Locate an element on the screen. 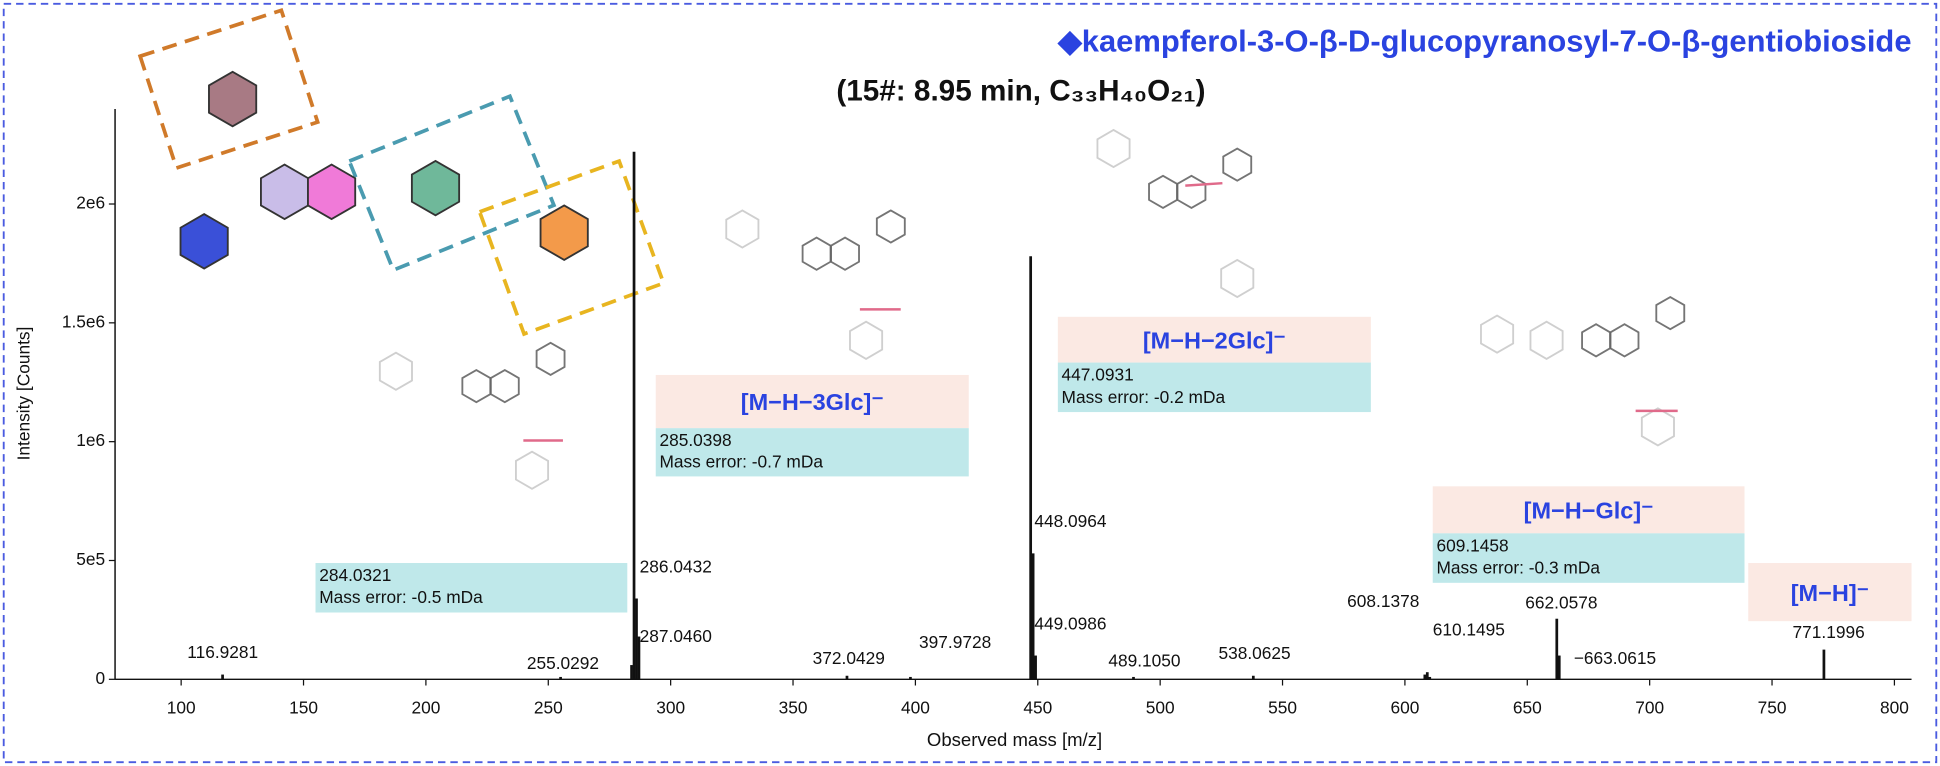  peak-label: 489.1050 is located at coordinates (1144, 661).